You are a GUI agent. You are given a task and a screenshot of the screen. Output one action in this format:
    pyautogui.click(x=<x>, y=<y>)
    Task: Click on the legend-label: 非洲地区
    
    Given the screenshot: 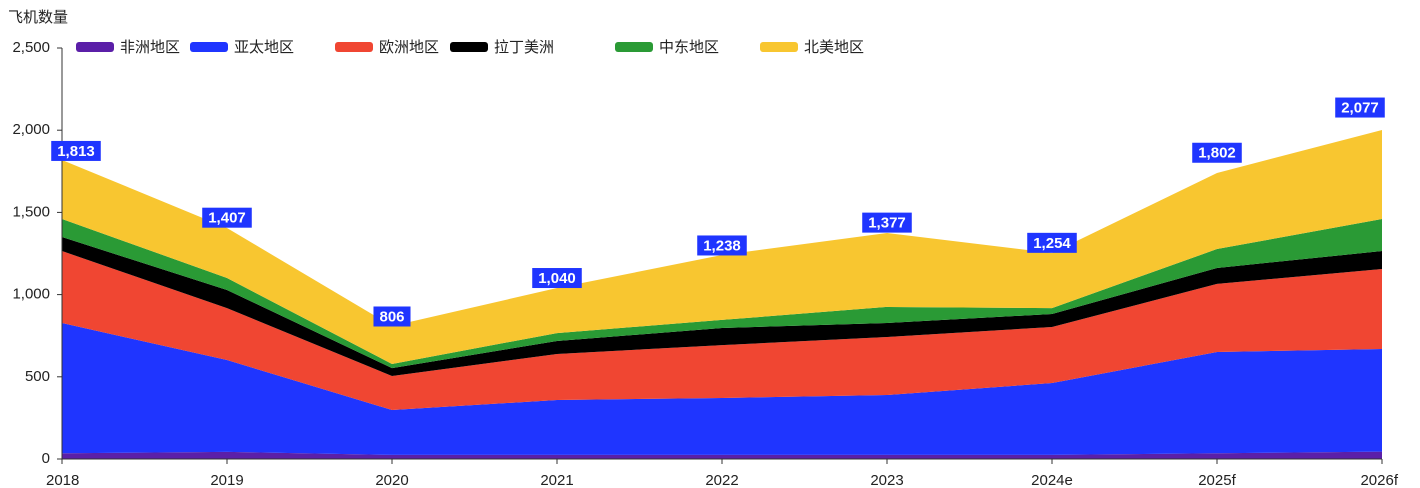 What is the action you would take?
    pyautogui.click(x=150, y=47)
    